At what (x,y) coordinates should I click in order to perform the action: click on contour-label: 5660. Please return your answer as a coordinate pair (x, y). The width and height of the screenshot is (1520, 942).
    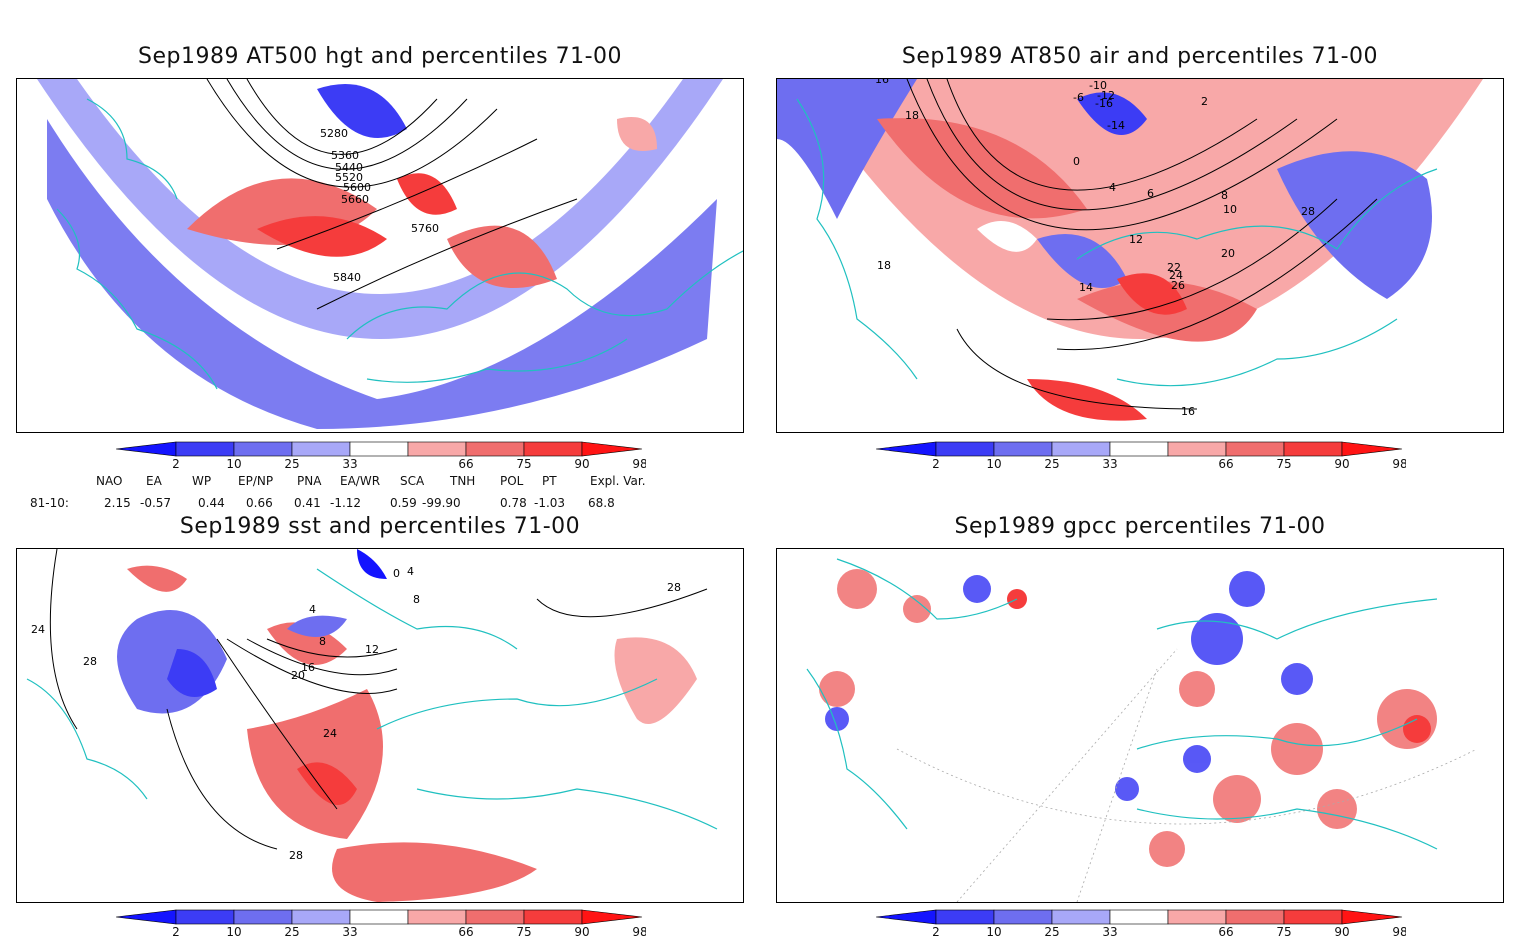
    Looking at the image, I should click on (355, 199).